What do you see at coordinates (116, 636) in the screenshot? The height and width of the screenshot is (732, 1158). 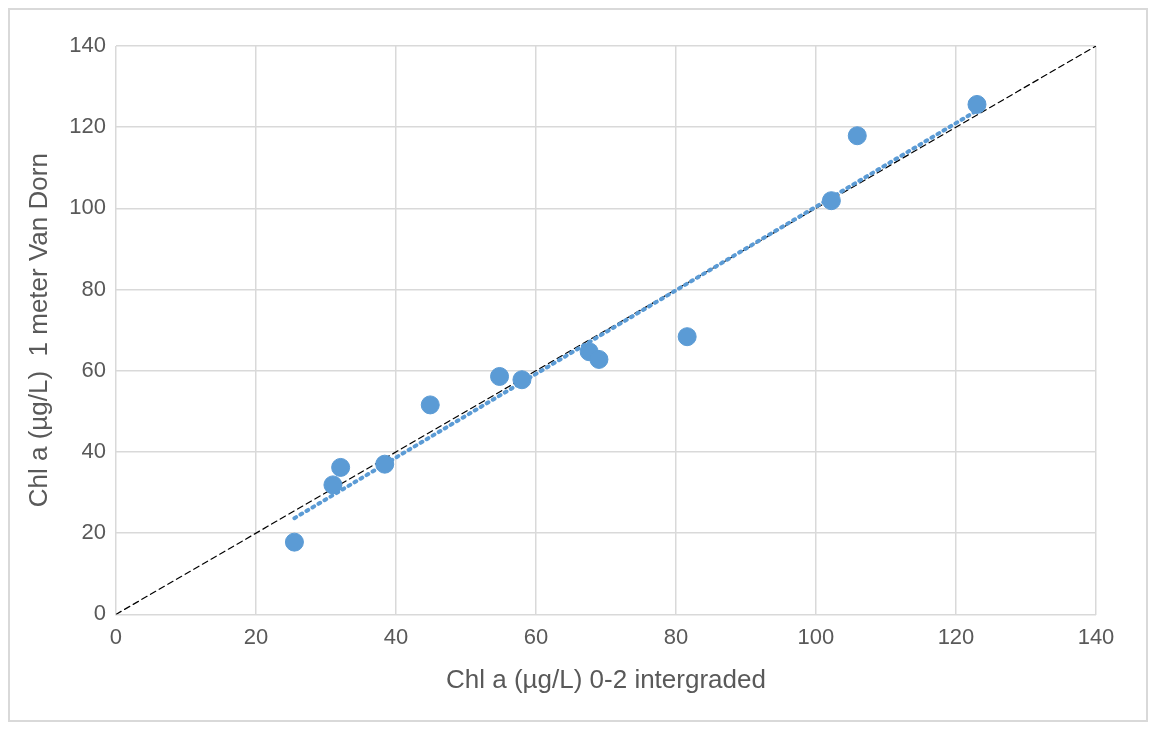 I see `x-tick-label: 0` at bounding box center [116, 636].